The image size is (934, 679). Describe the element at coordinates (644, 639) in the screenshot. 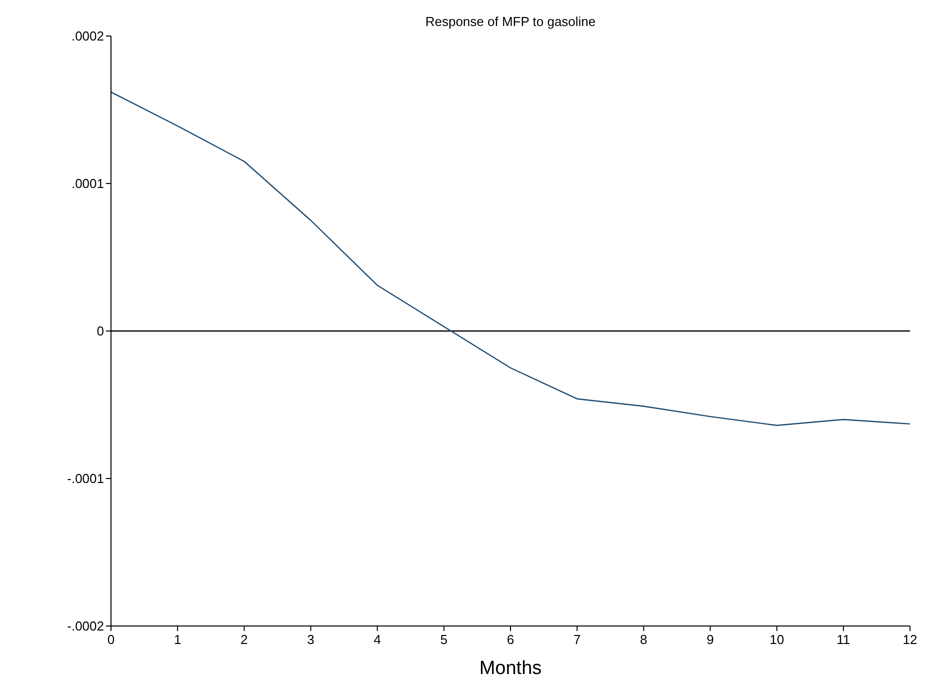

I see `x-tick-label: 8` at that location.